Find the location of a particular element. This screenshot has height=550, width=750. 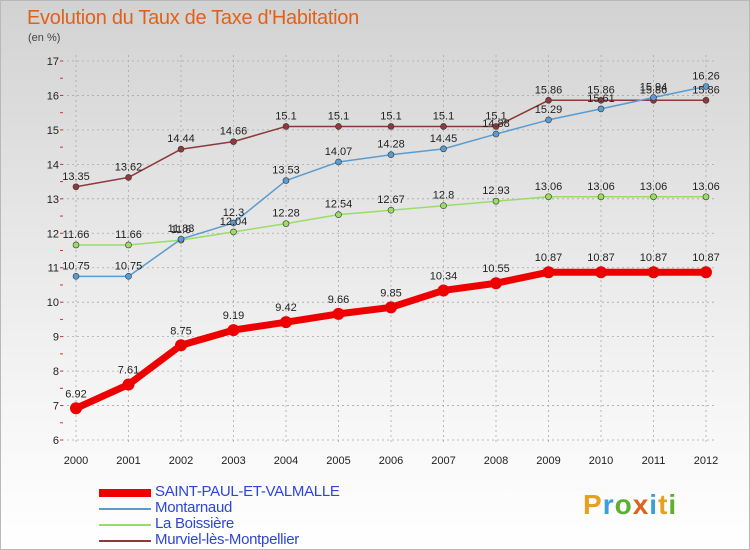

data-label: 12.3 is located at coordinates (233, 213).